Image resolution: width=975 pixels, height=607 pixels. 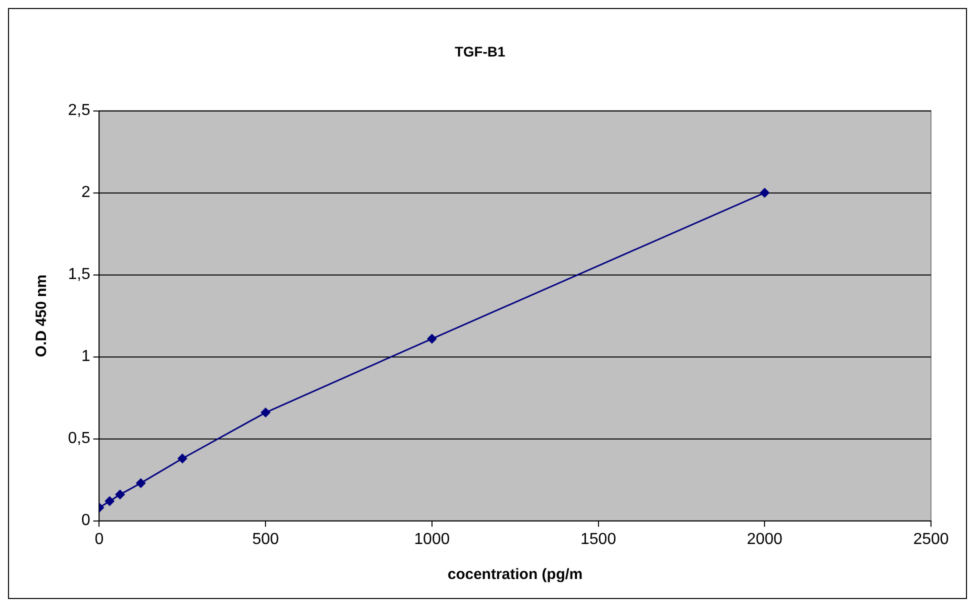 I want to click on y-tick-label: 0,5, so click(x=79, y=439).